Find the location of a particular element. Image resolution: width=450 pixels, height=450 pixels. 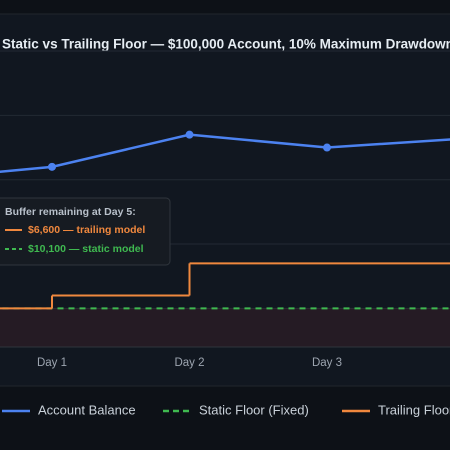

balance-line is located at coordinates (225, 153).